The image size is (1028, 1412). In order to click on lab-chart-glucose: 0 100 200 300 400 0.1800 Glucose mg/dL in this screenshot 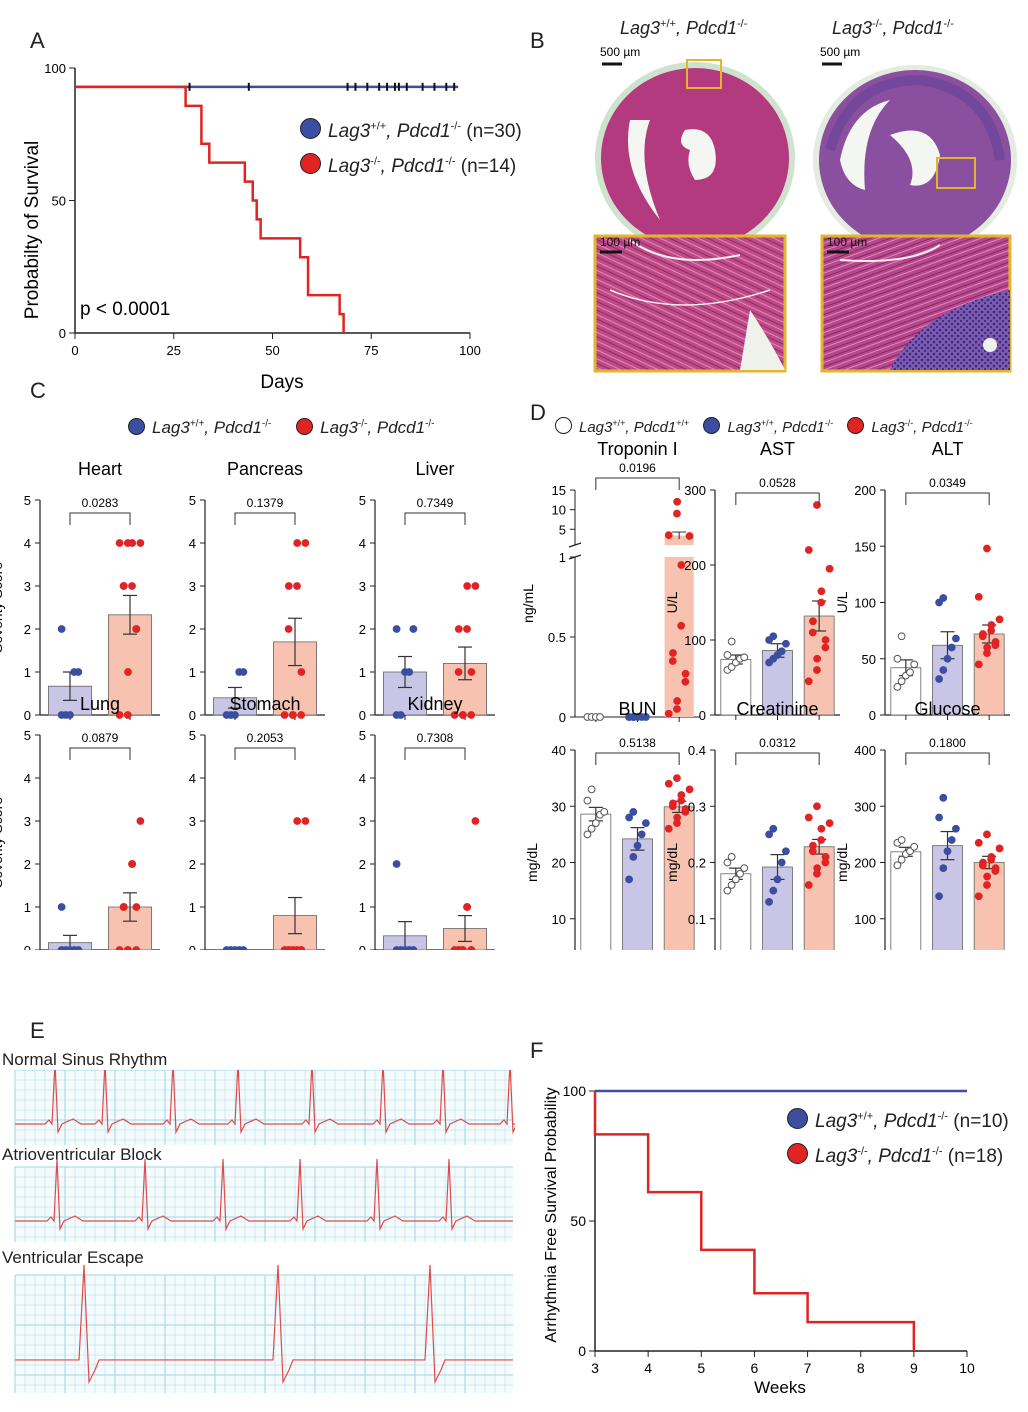, I will do `click(919, 824)`.